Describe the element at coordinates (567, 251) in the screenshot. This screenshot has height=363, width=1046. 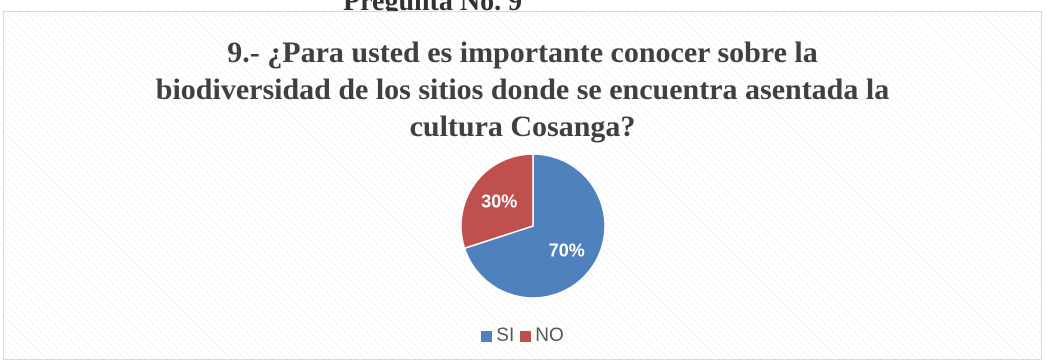
I see `data-label-si: 70%` at that location.